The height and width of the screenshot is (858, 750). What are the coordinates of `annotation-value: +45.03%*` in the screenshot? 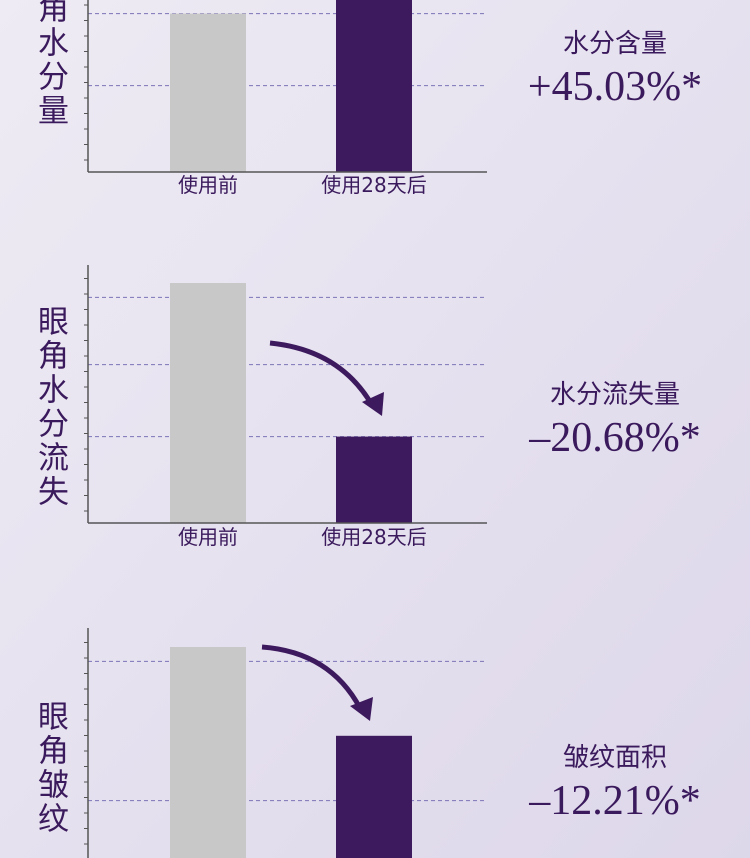 It's located at (615, 87).